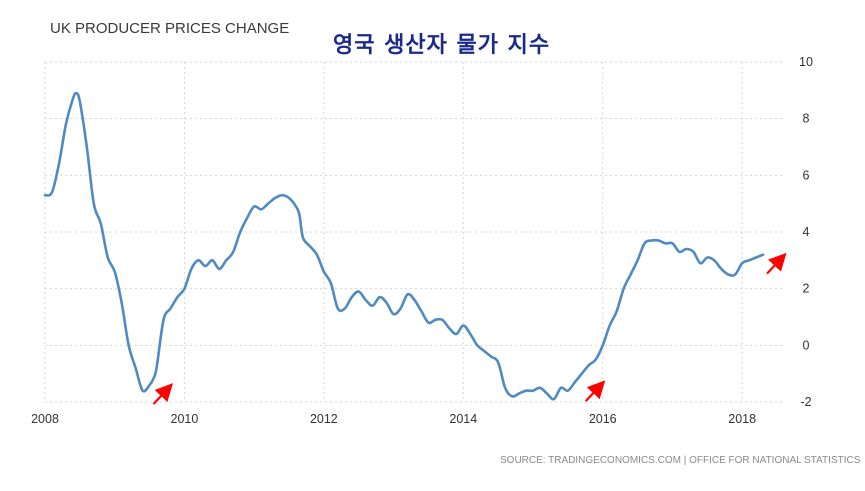 This screenshot has height=491, width=865. Describe the element at coordinates (603, 419) in the screenshot. I see `x-tick-label: 2016` at that location.